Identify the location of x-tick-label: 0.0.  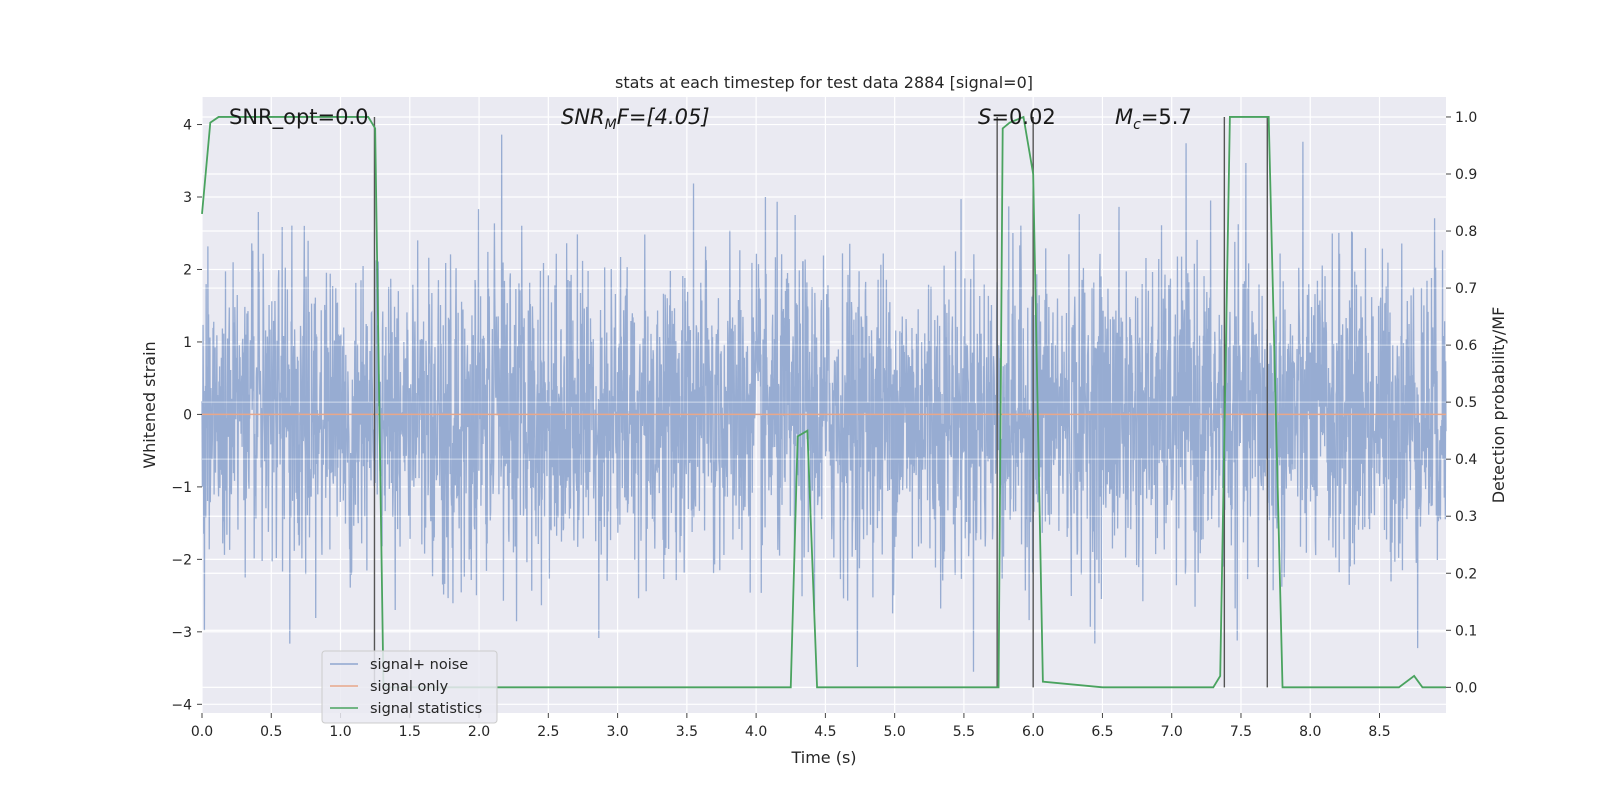
(202, 732).